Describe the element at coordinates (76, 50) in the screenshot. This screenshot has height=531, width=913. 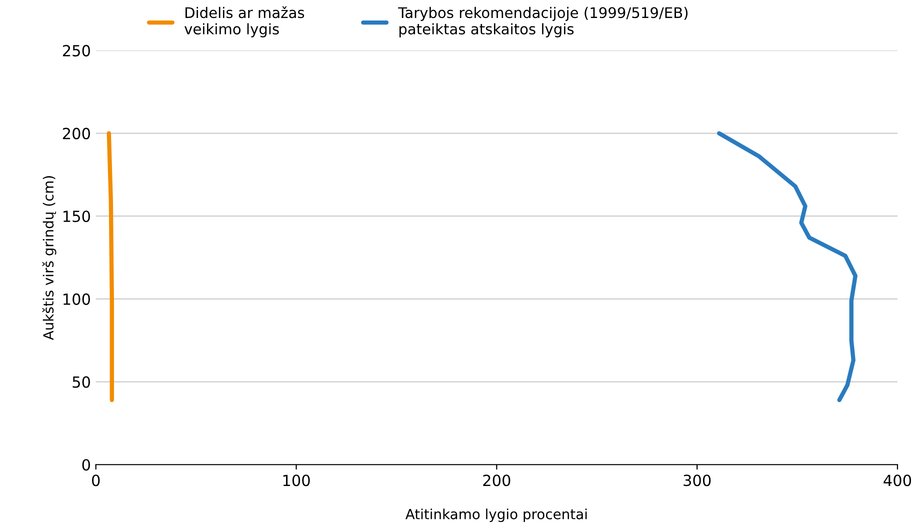
I see `y-tick-label: 250` at that location.